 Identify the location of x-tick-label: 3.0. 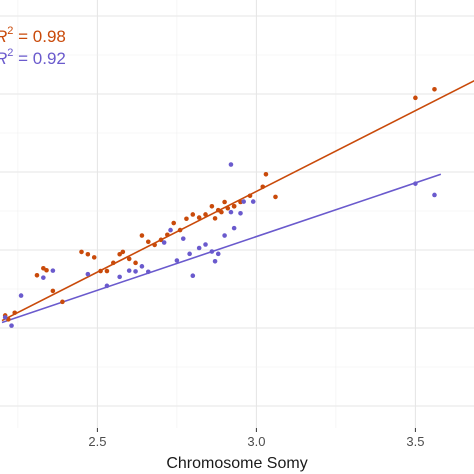
(256, 441).